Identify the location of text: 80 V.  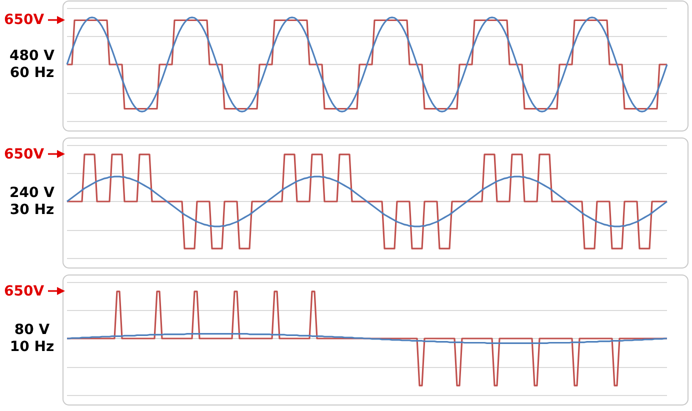
(32, 330).